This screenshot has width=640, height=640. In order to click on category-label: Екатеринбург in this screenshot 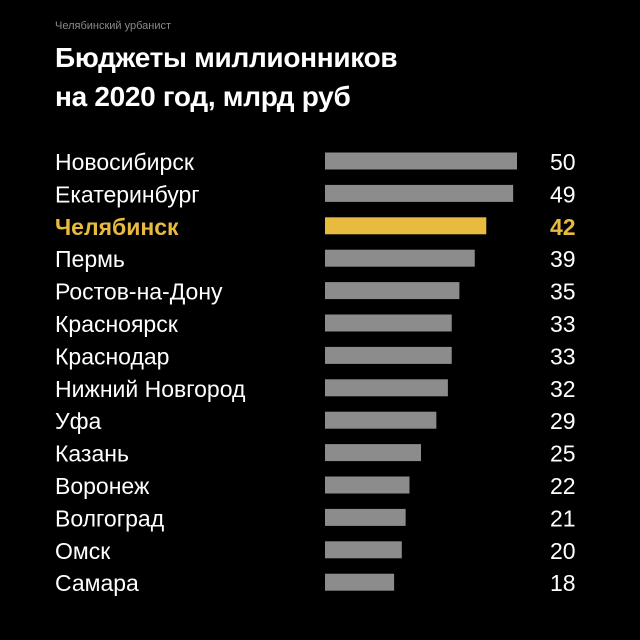, I will do `click(127, 194)`.